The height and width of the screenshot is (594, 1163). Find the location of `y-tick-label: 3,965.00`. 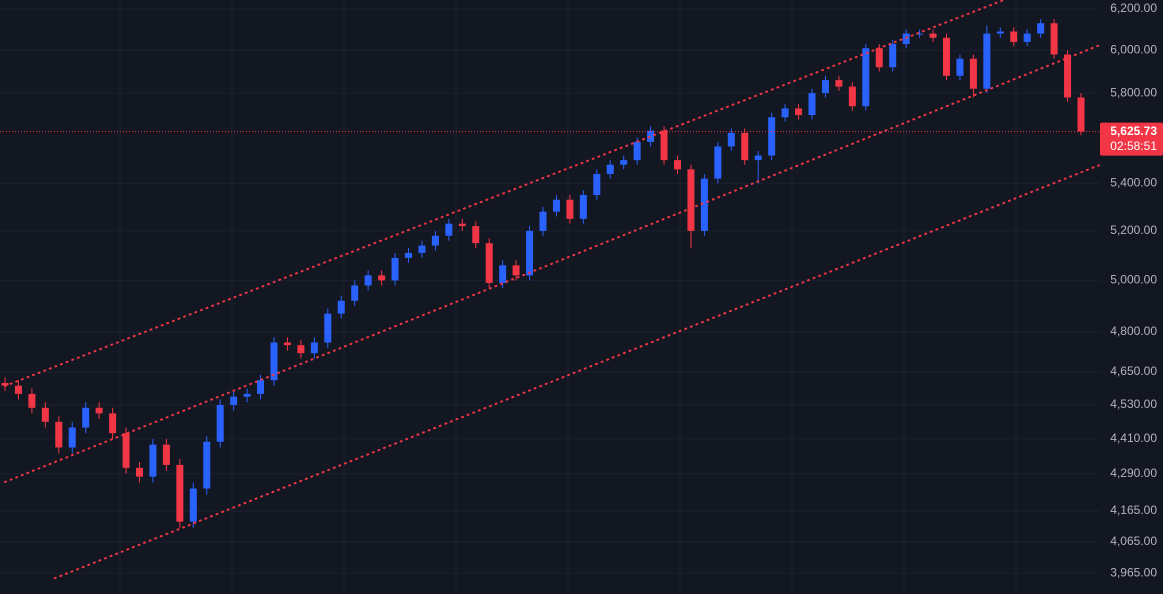

y-tick-label: 3,965.00 is located at coordinates (1133, 572).